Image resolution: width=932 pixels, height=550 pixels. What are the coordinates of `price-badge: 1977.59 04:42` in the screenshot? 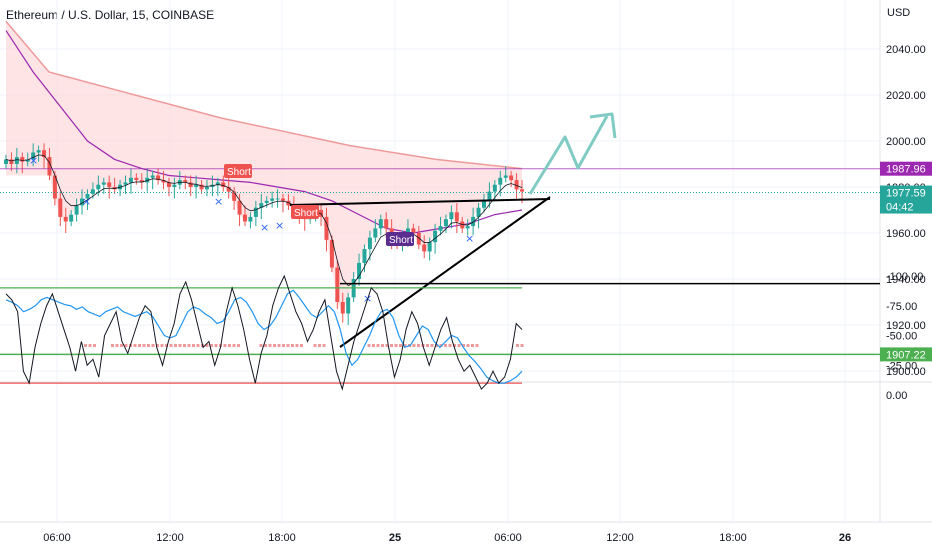 It's located at (906, 199).